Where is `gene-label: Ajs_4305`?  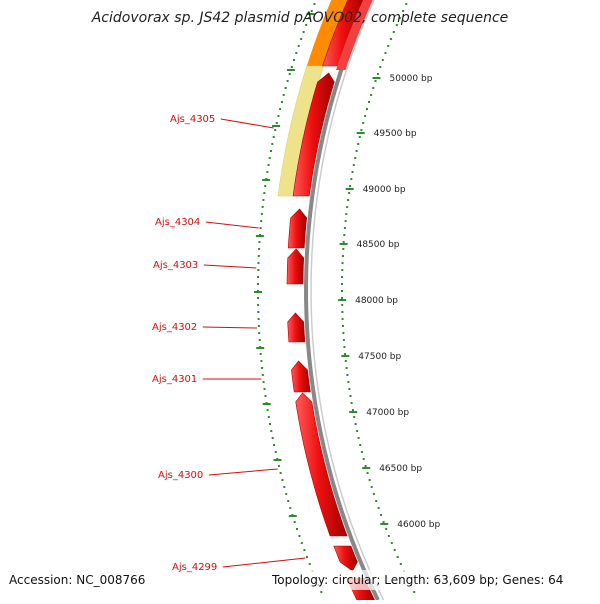
gene-label: Ajs_4305 is located at coordinates (192, 119).